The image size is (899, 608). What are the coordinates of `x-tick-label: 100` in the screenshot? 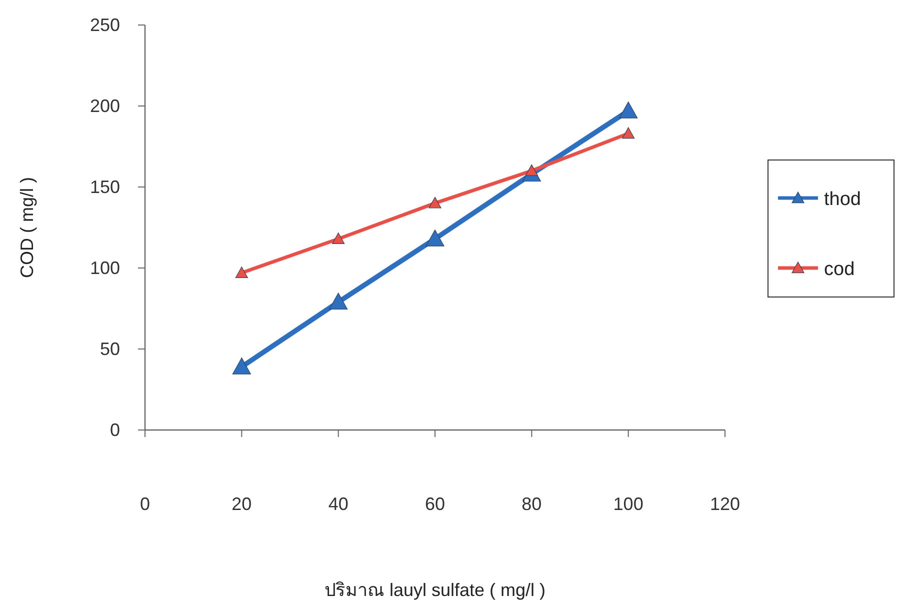 It's located at (628, 504).